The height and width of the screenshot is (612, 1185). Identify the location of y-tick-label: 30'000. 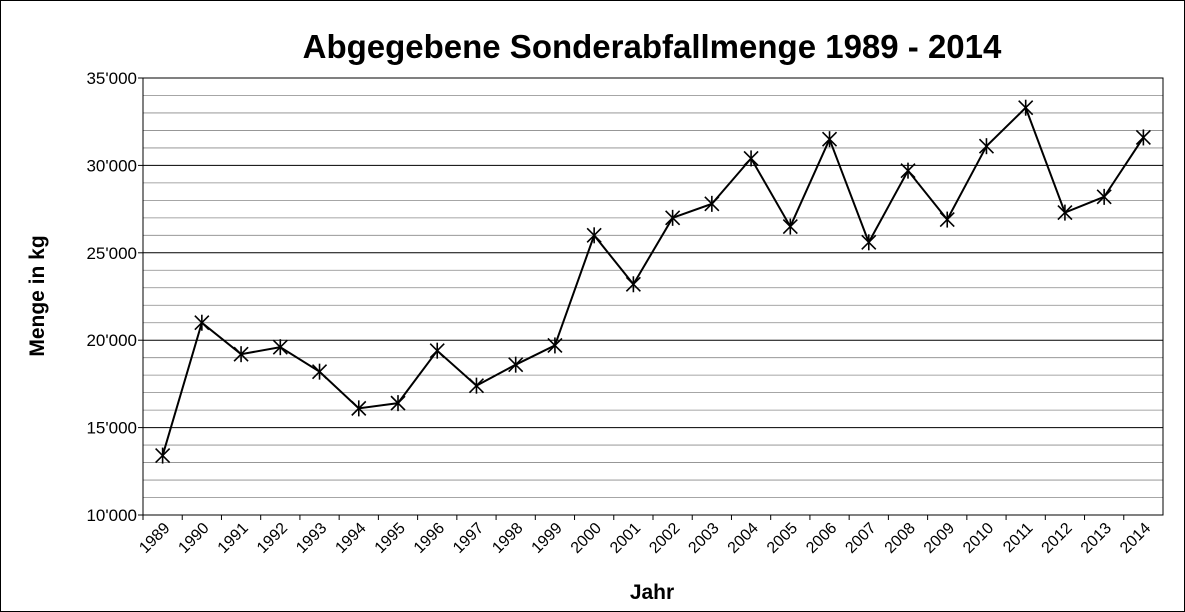
(111, 165).